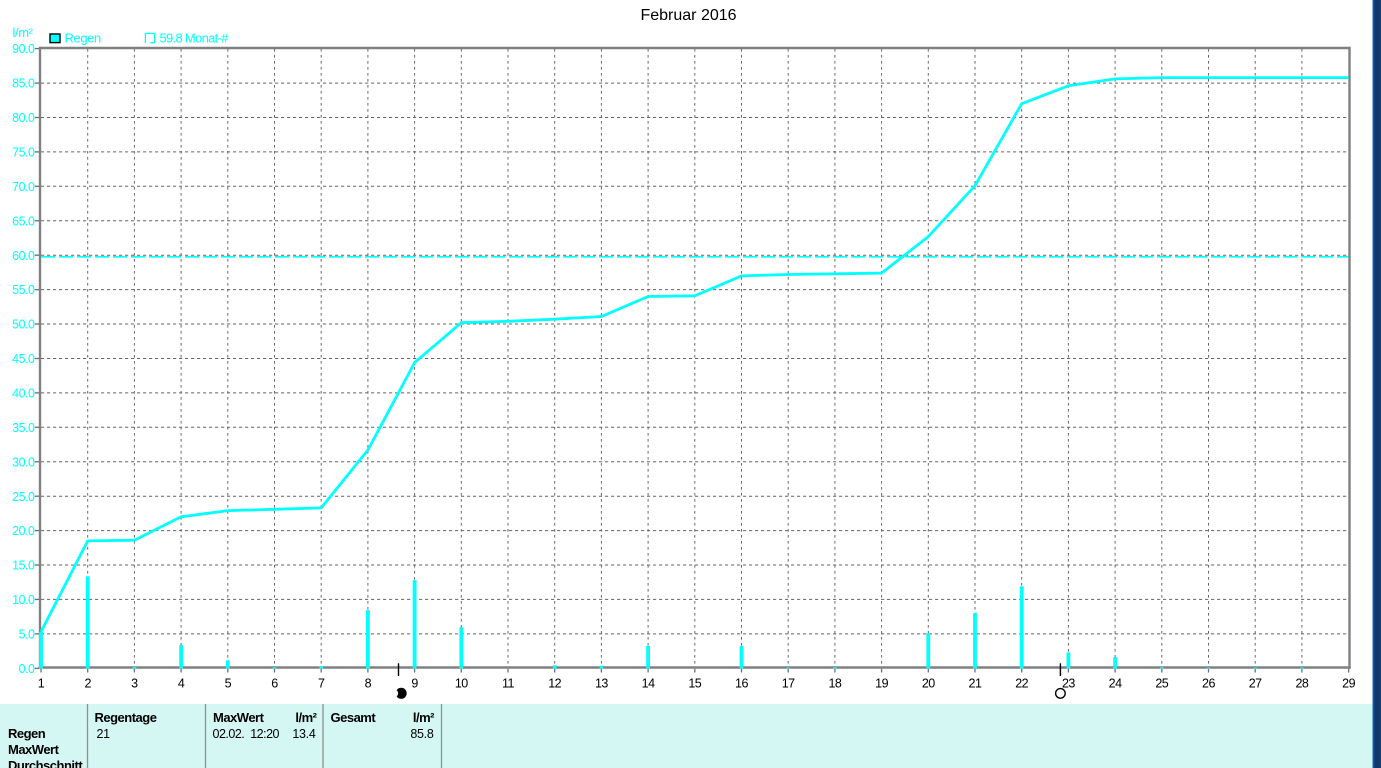 The image size is (1381, 768). Describe the element at coordinates (181, 683) in the screenshot. I see `svg-text: 4` at that location.